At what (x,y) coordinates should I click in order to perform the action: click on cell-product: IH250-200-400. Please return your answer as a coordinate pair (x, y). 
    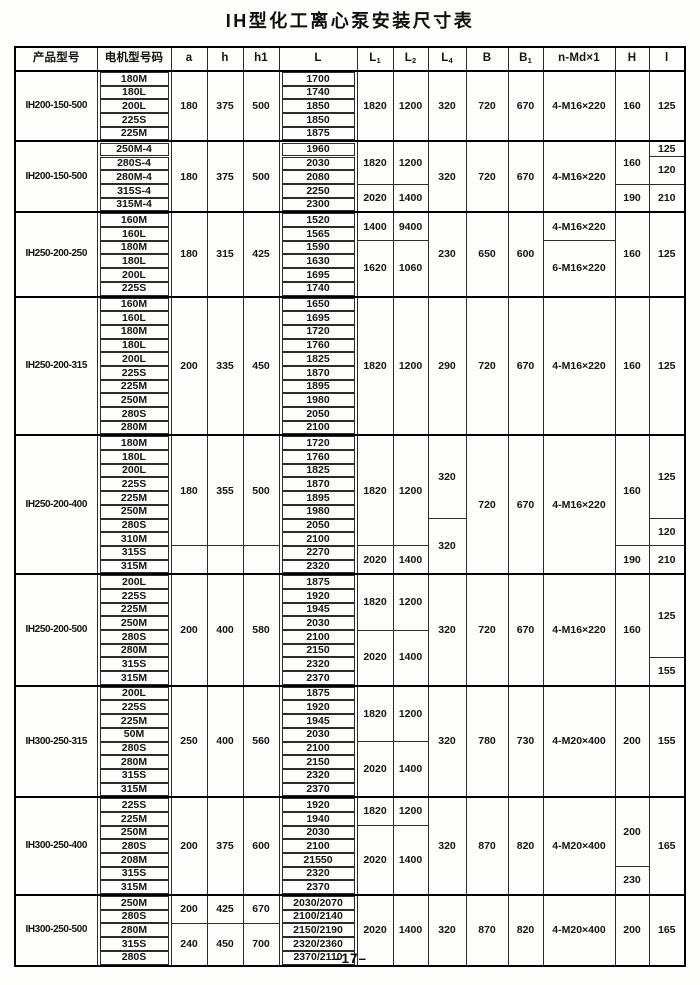
    Looking at the image, I should click on (56, 504).